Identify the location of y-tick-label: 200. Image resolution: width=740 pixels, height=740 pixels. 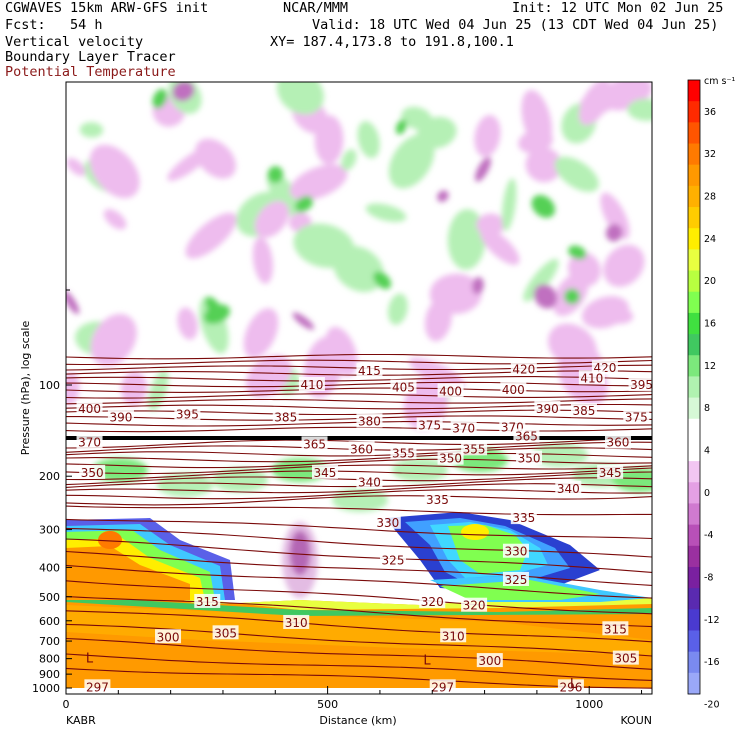
(49, 476).